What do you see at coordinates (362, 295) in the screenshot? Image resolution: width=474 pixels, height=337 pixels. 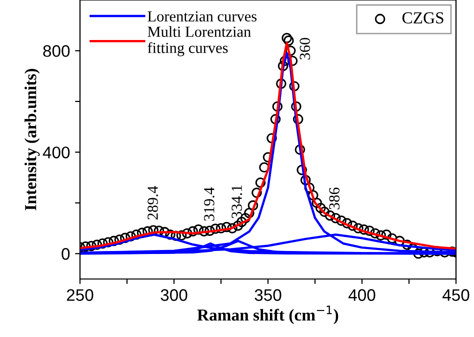 I see `x-tick-label: 400` at bounding box center [362, 295].